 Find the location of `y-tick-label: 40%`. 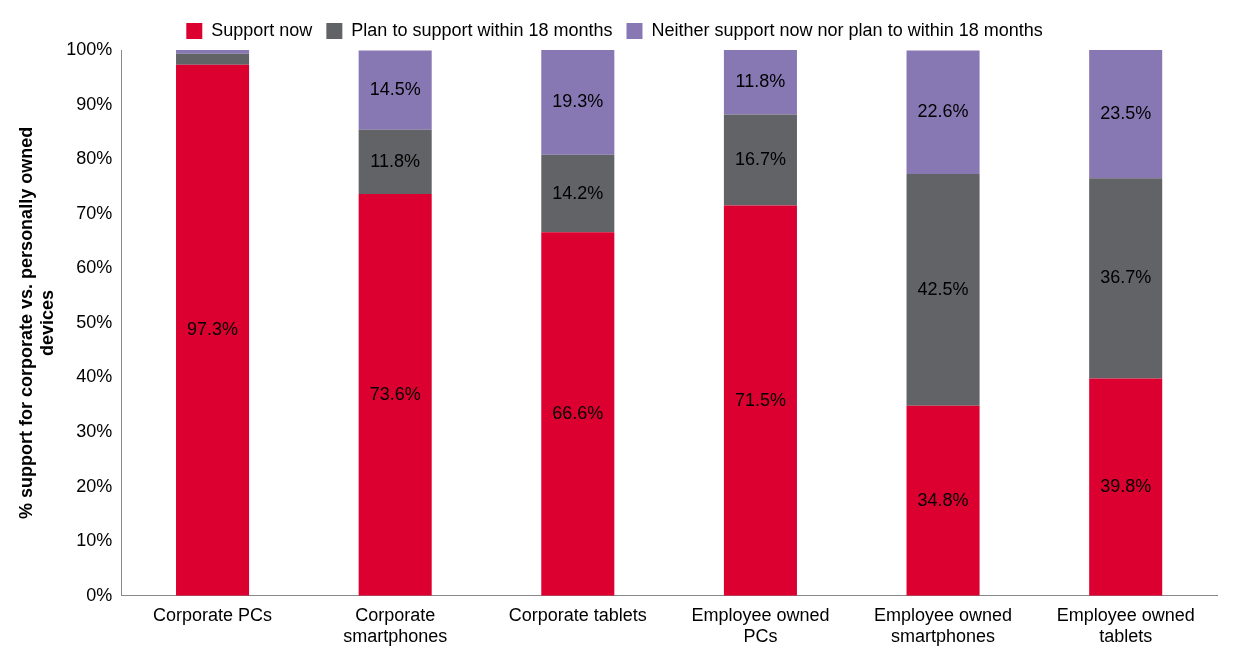

y-tick-label: 40% is located at coordinates (94, 376).